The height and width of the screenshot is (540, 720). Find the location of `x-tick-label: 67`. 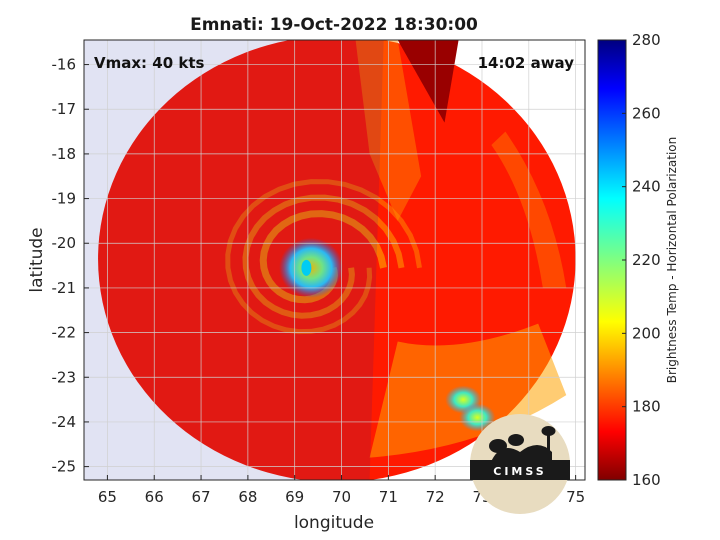

x-tick-label: 67 is located at coordinates (201, 497).